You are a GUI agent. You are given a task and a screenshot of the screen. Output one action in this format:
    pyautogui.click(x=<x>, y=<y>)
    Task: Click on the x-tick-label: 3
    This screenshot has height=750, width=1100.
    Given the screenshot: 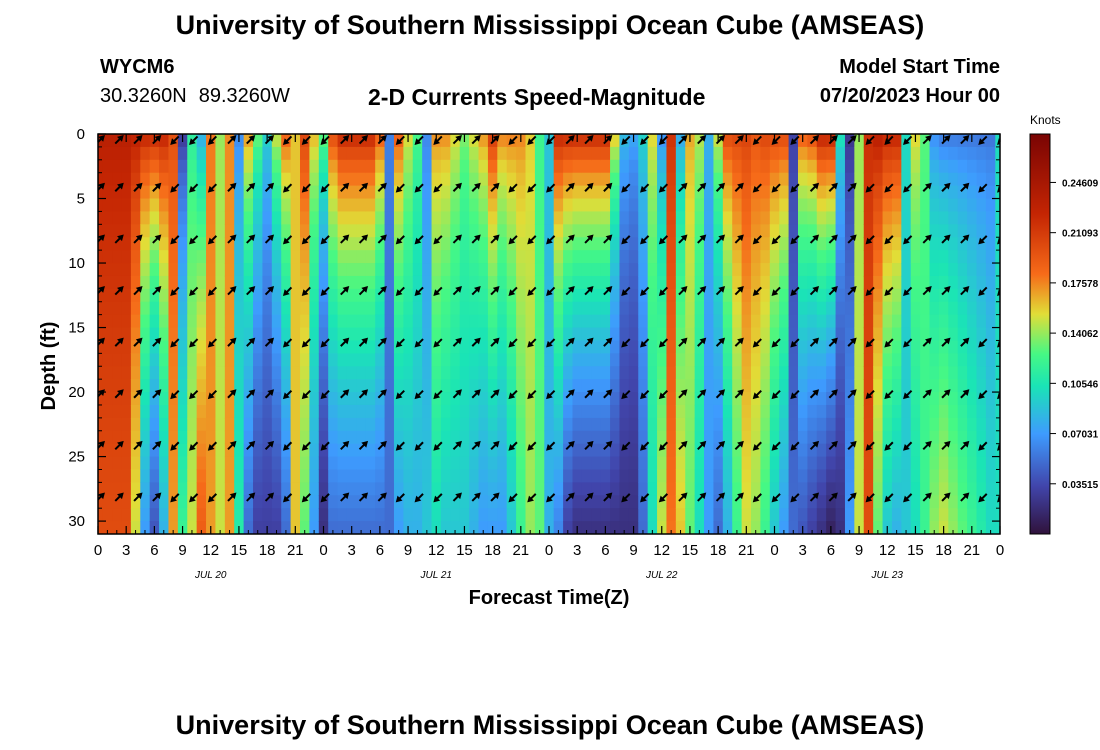 What is the action you would take?
    pyautogui.click(x=352, y=550)
    